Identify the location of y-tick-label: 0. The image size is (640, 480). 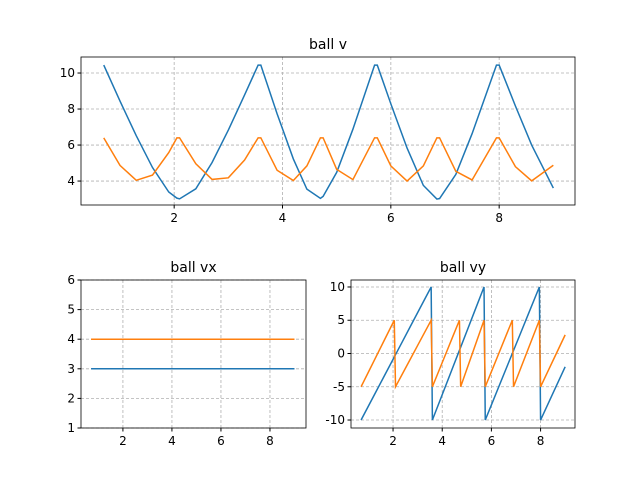
(341, 354).